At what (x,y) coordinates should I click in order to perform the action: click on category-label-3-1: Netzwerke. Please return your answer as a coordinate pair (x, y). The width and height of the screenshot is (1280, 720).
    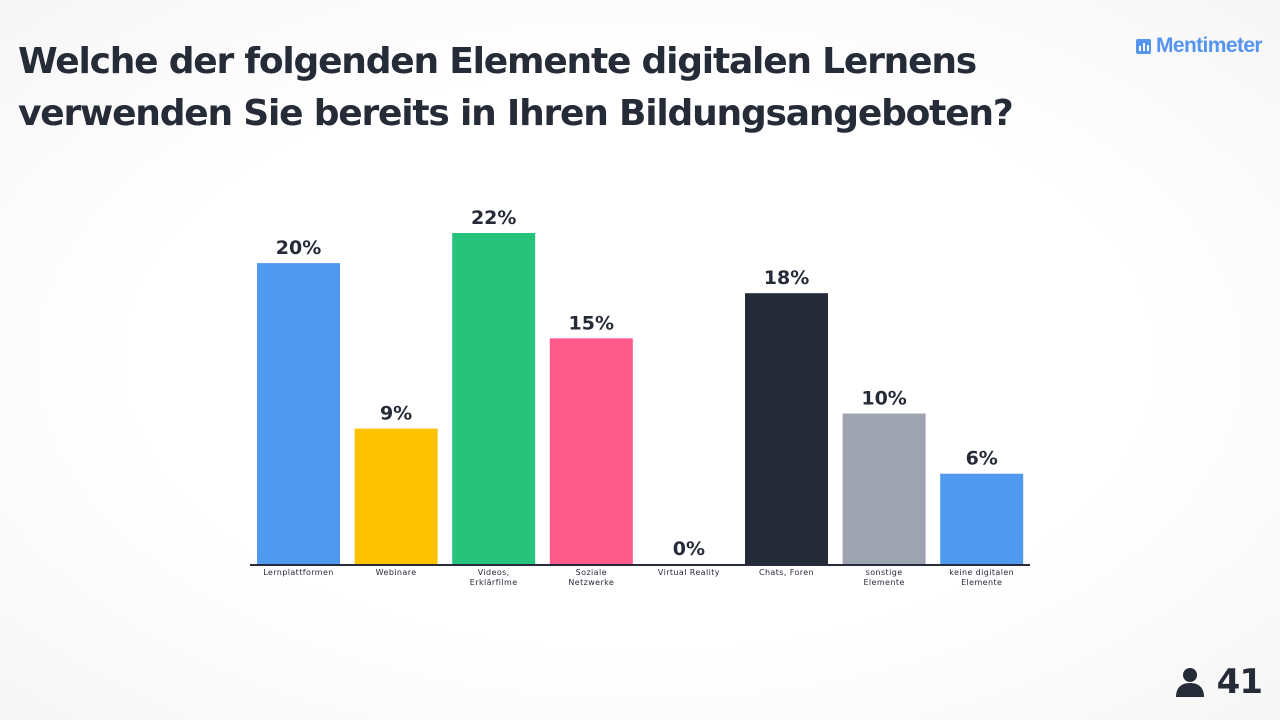
    Looking at the image, I should click on (591, 582).